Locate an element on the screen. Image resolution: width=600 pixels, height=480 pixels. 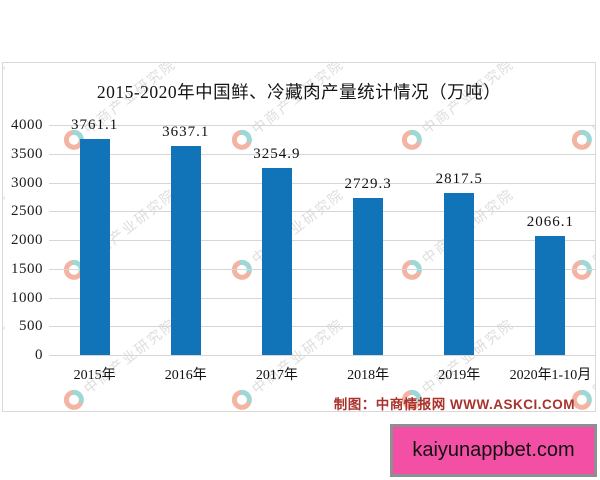
bar-2016年 is located at coordinates (185, 250).